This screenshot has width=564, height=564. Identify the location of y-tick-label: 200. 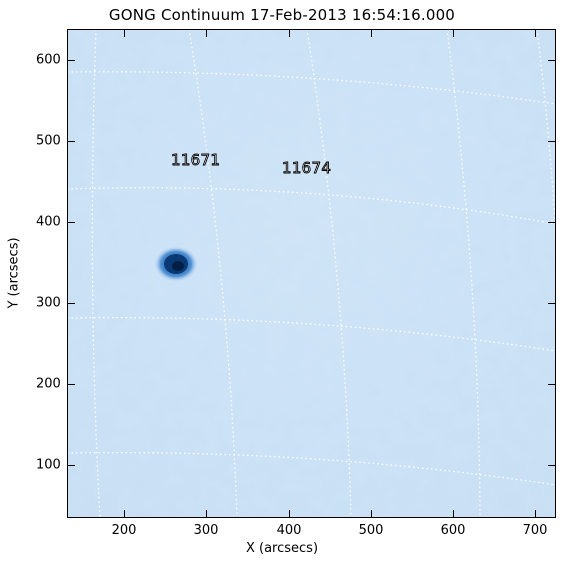
(48, 384).